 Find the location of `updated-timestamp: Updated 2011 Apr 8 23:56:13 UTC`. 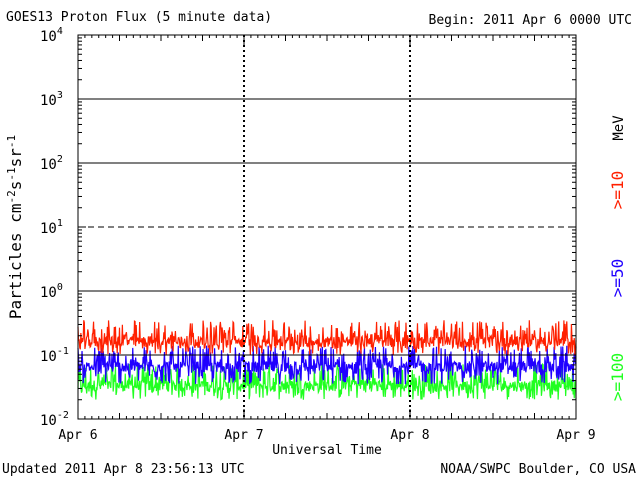

updated-timestamp: Updated 2011 Apr 8 23:56:13 UTC is located at coordinates (123, 469).